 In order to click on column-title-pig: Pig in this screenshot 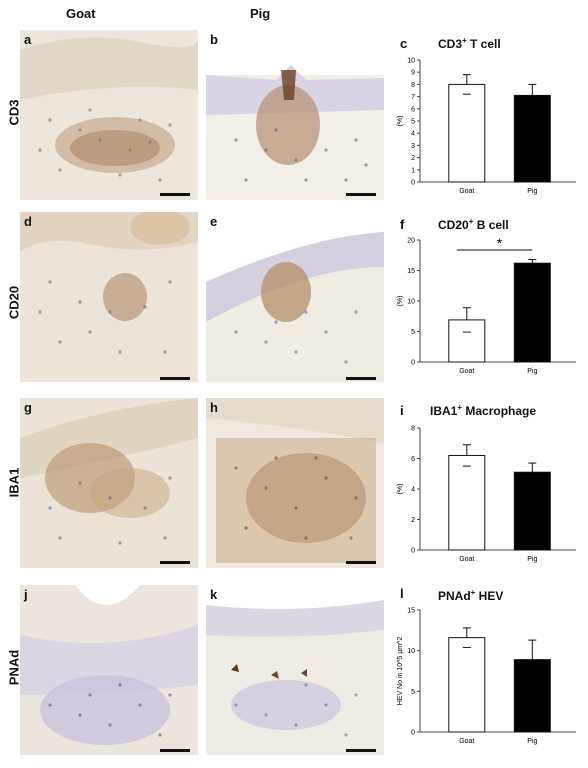, I will do `click(260, 13)`.